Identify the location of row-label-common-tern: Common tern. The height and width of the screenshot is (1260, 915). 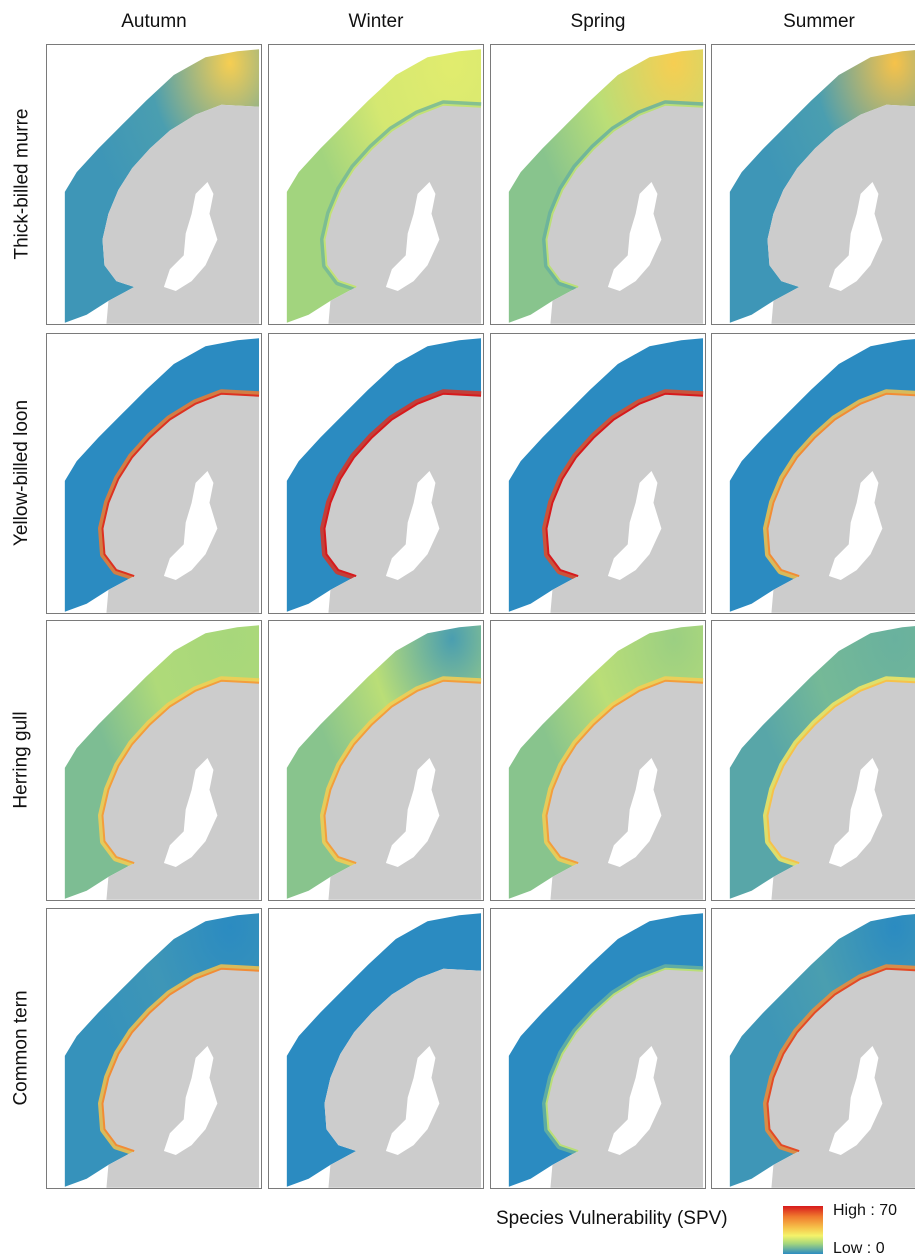
(22, 1048).